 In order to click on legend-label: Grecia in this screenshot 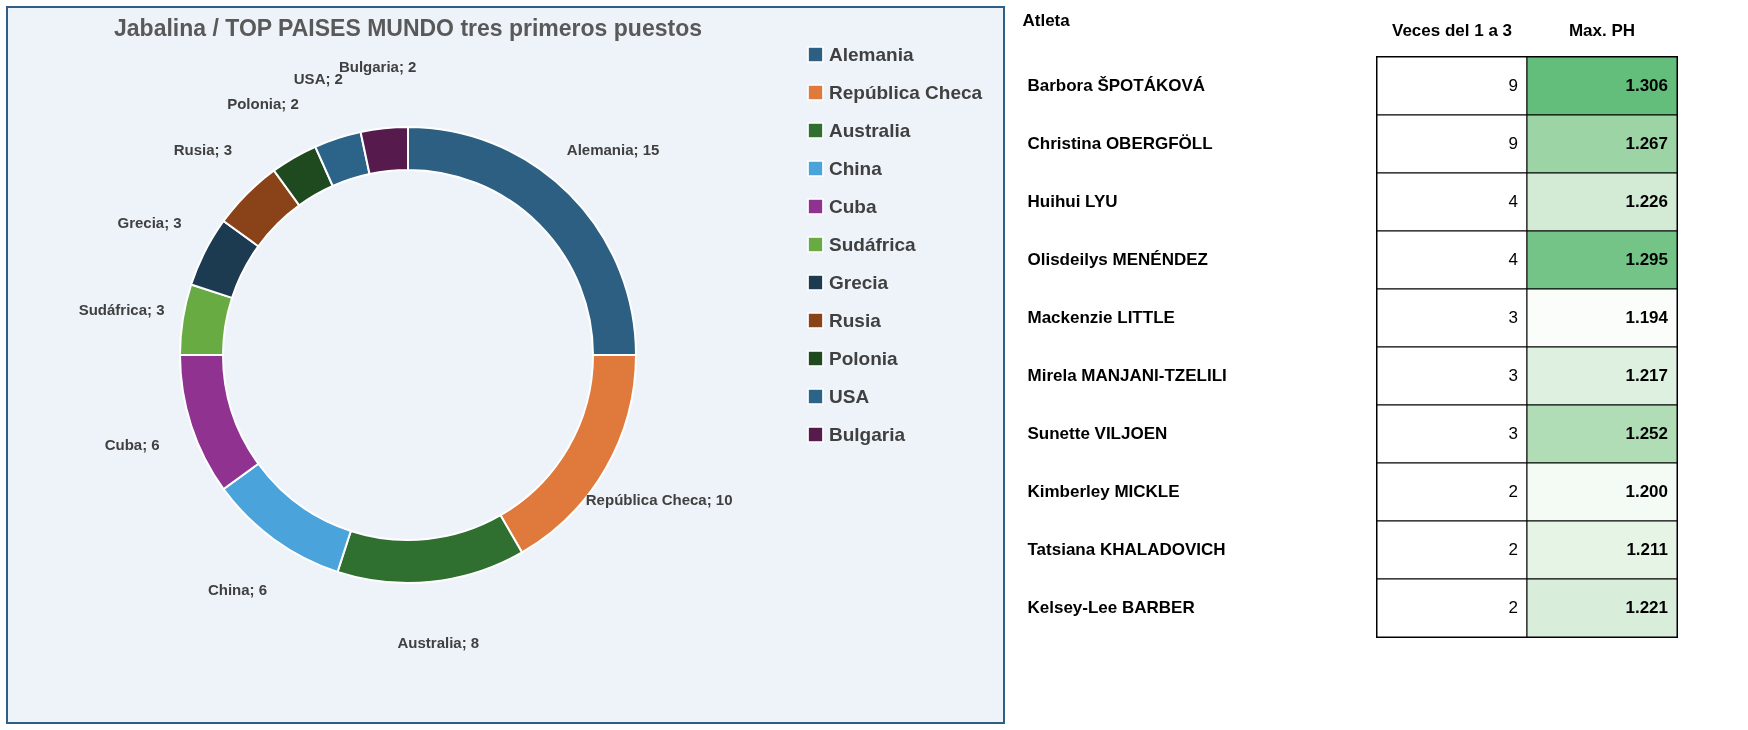, I will do `click(859, 282)`.